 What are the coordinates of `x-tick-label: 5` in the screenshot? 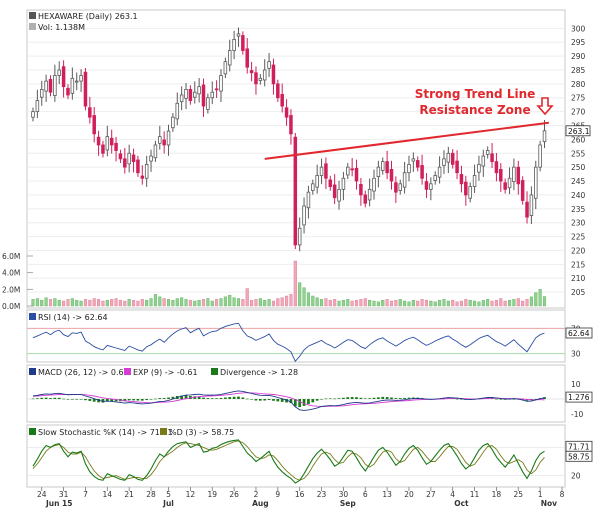 It's located at (168, 494).